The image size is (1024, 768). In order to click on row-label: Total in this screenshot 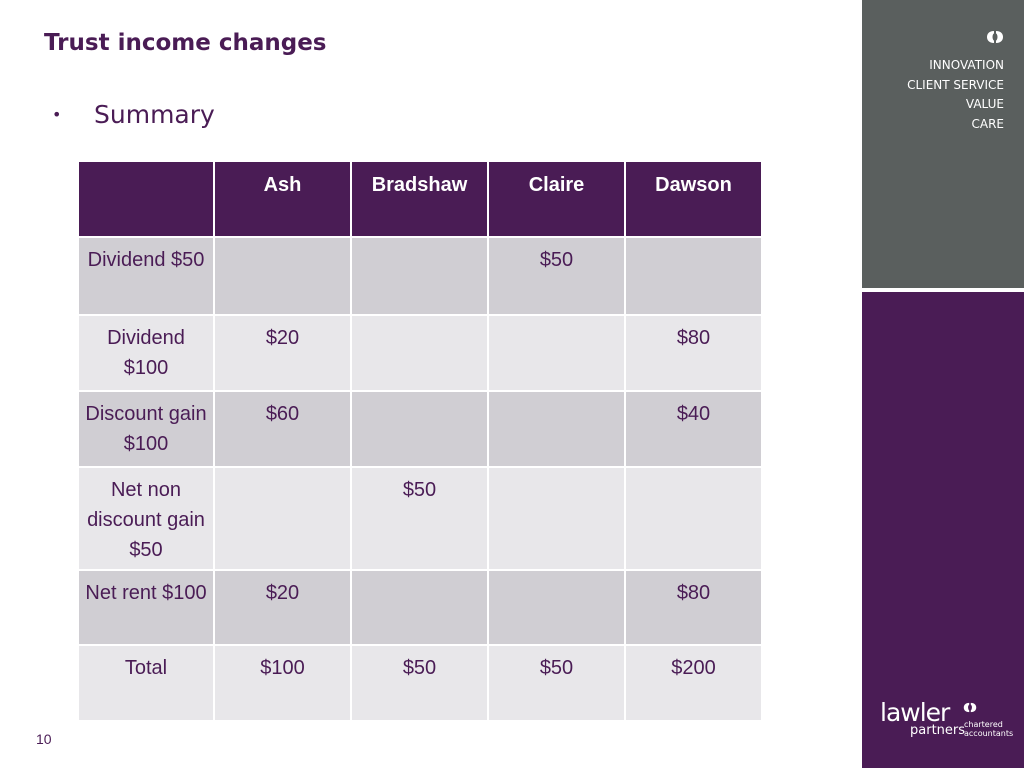, I will do `click(146, 683)`.